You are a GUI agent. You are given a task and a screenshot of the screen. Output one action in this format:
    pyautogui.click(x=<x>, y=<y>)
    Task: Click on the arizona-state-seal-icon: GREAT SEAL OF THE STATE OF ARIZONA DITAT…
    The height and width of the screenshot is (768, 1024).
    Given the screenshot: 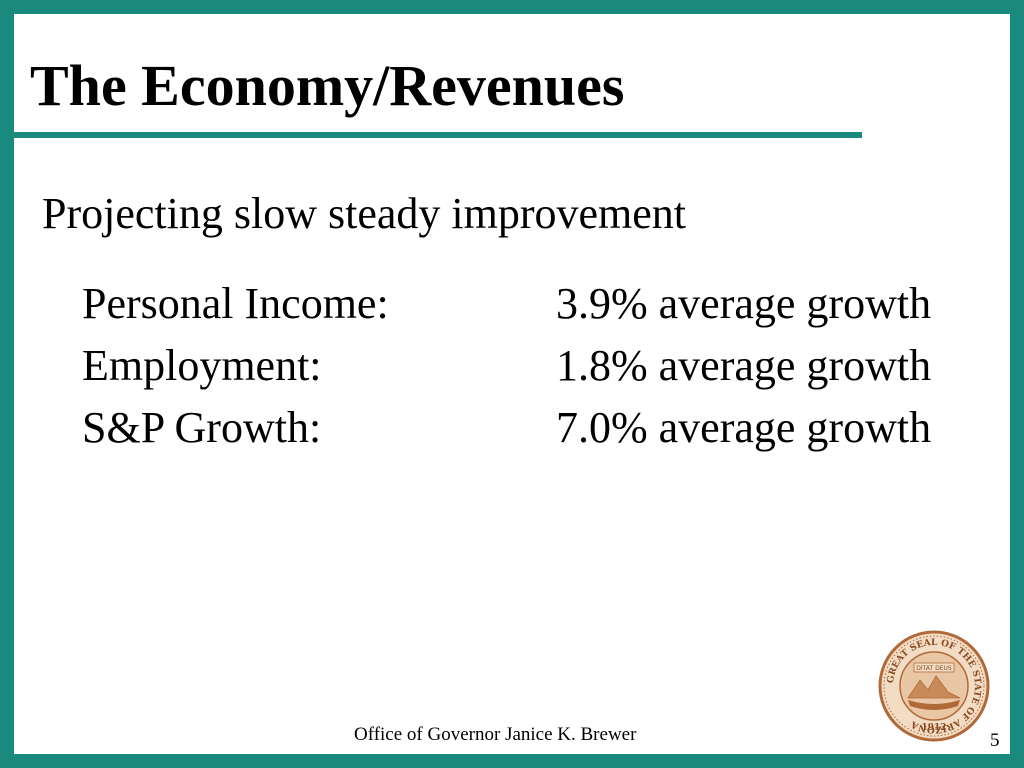 What is the action you would take?
    pyautogui.click(x=934, y=686)
    